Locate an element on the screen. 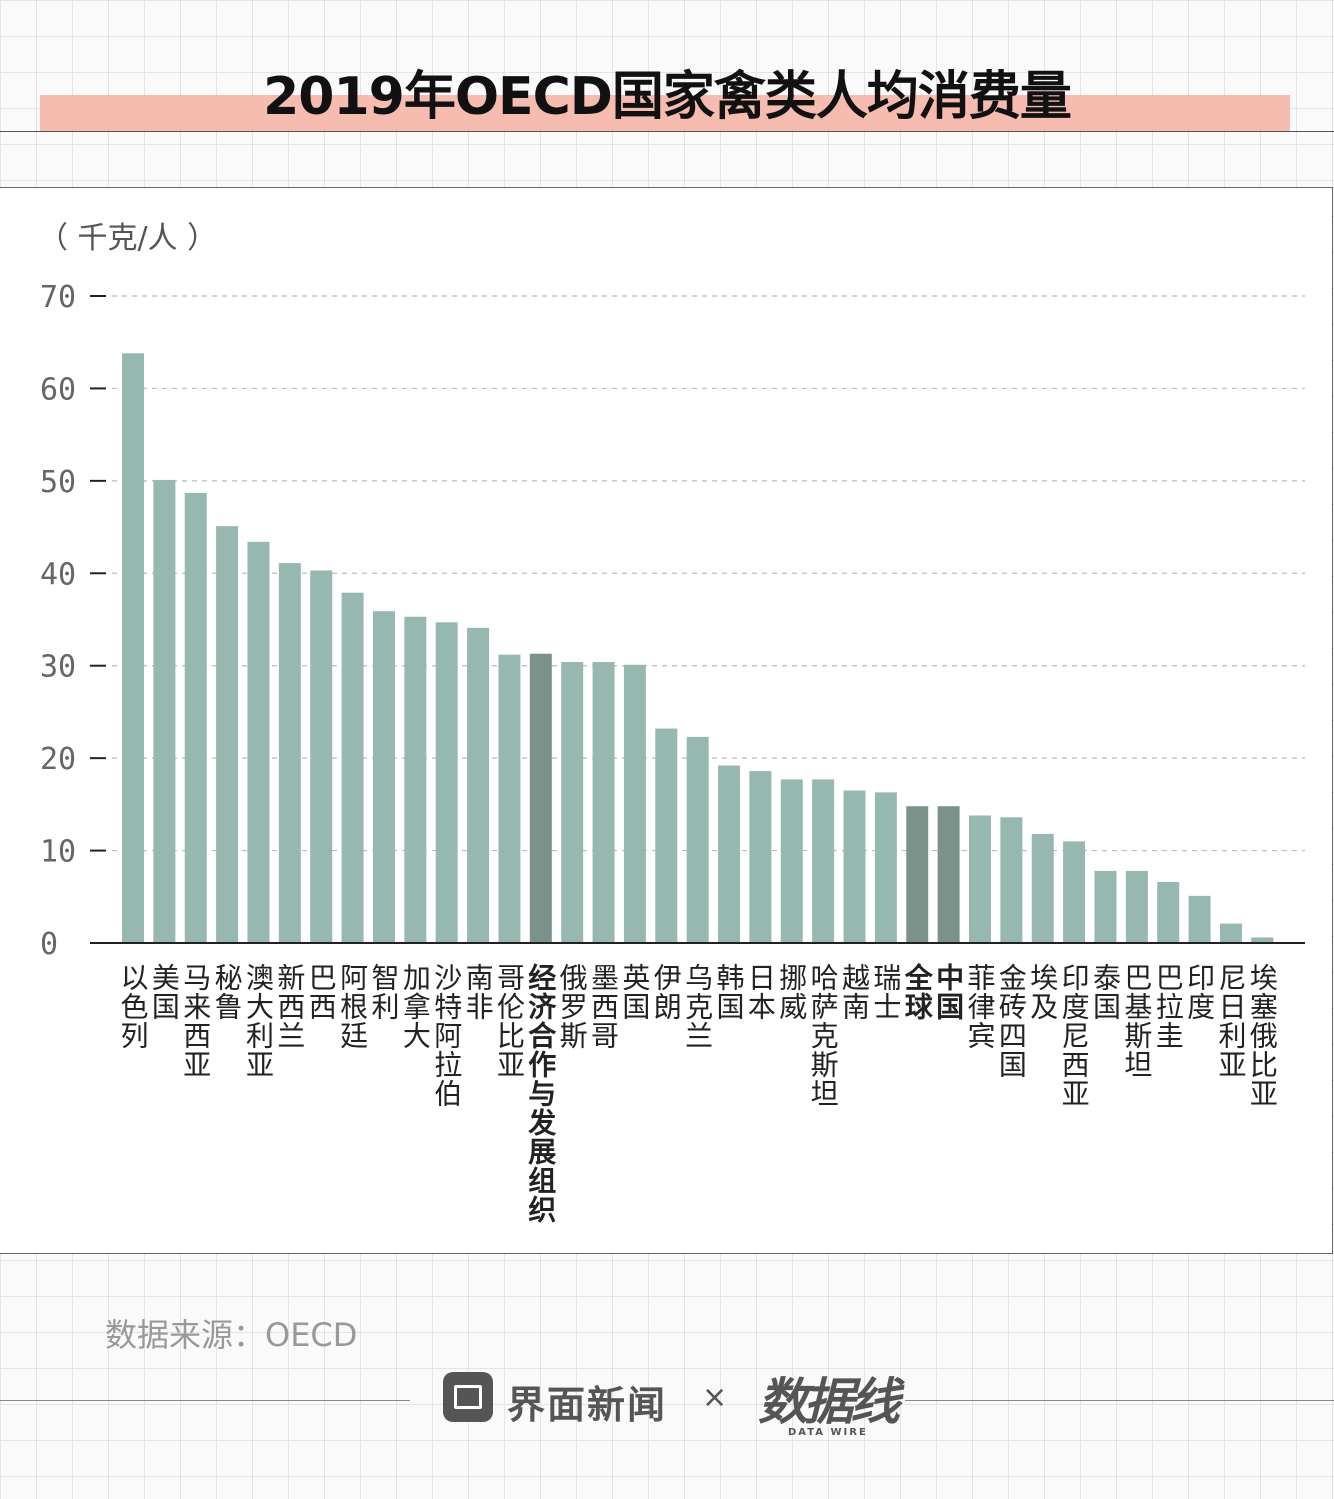  y-axis-unit-label: （ 千克/人 ） is located at coordinates (128, 238).